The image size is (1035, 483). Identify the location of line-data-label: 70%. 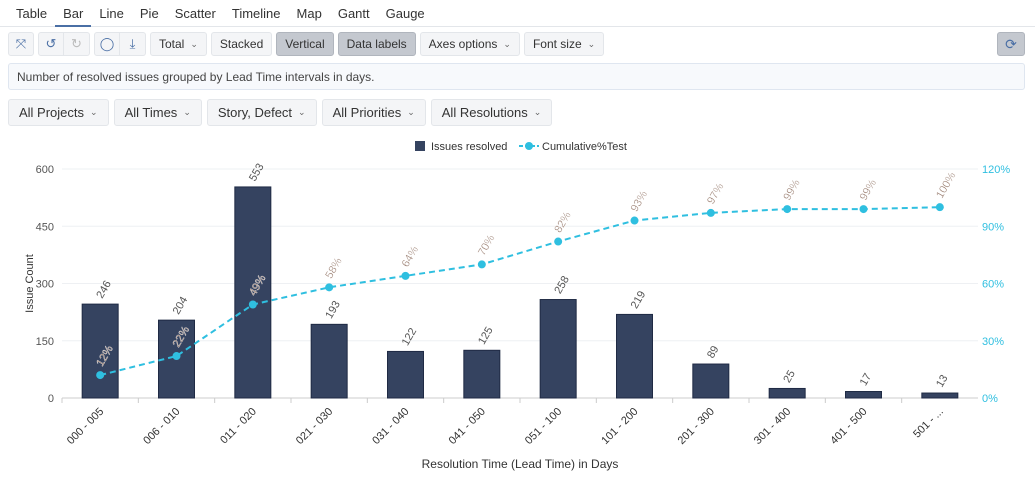
(487, 245).